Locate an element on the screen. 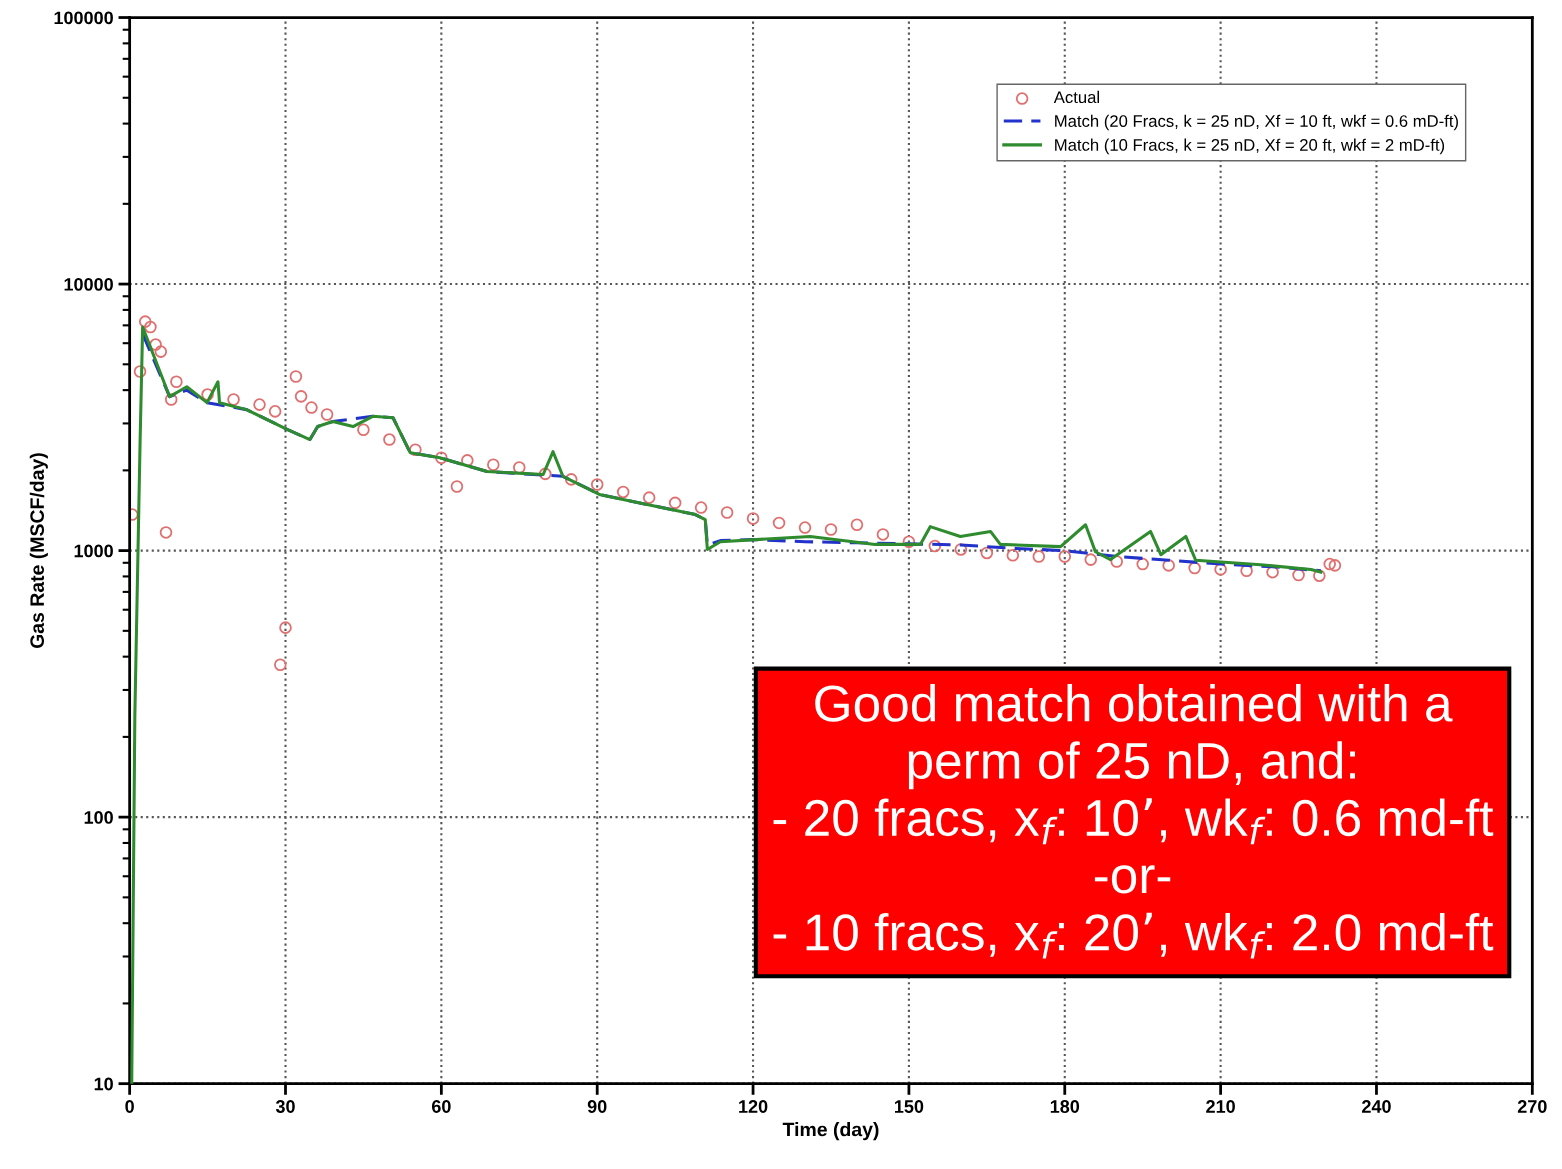  legend-label: Actual is located at coordinates (1076, 97).